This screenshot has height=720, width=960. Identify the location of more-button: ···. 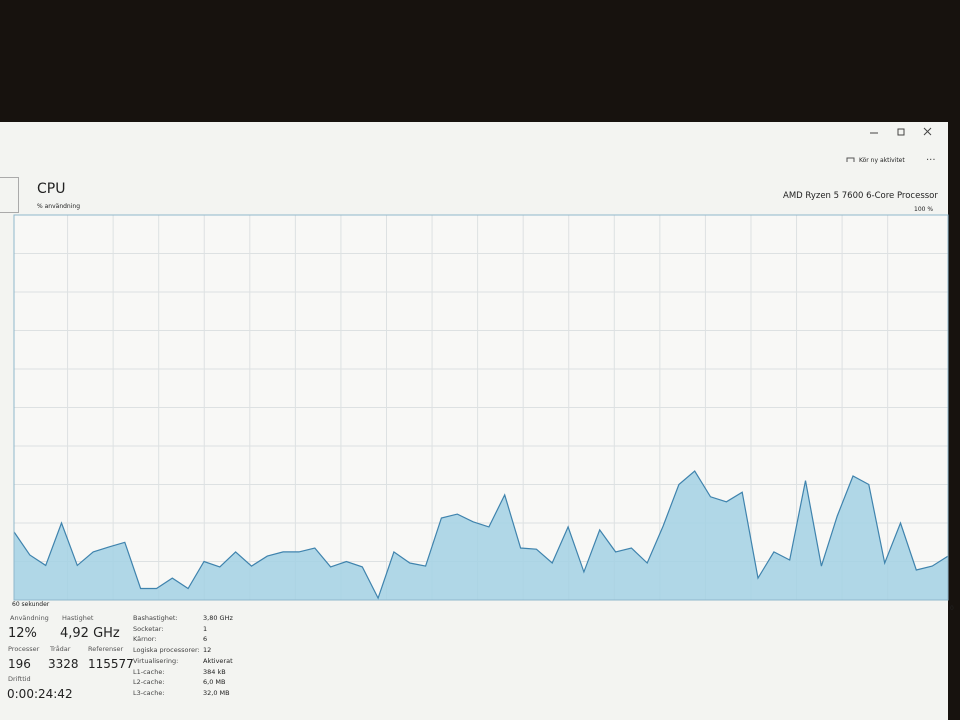
(931, 158).